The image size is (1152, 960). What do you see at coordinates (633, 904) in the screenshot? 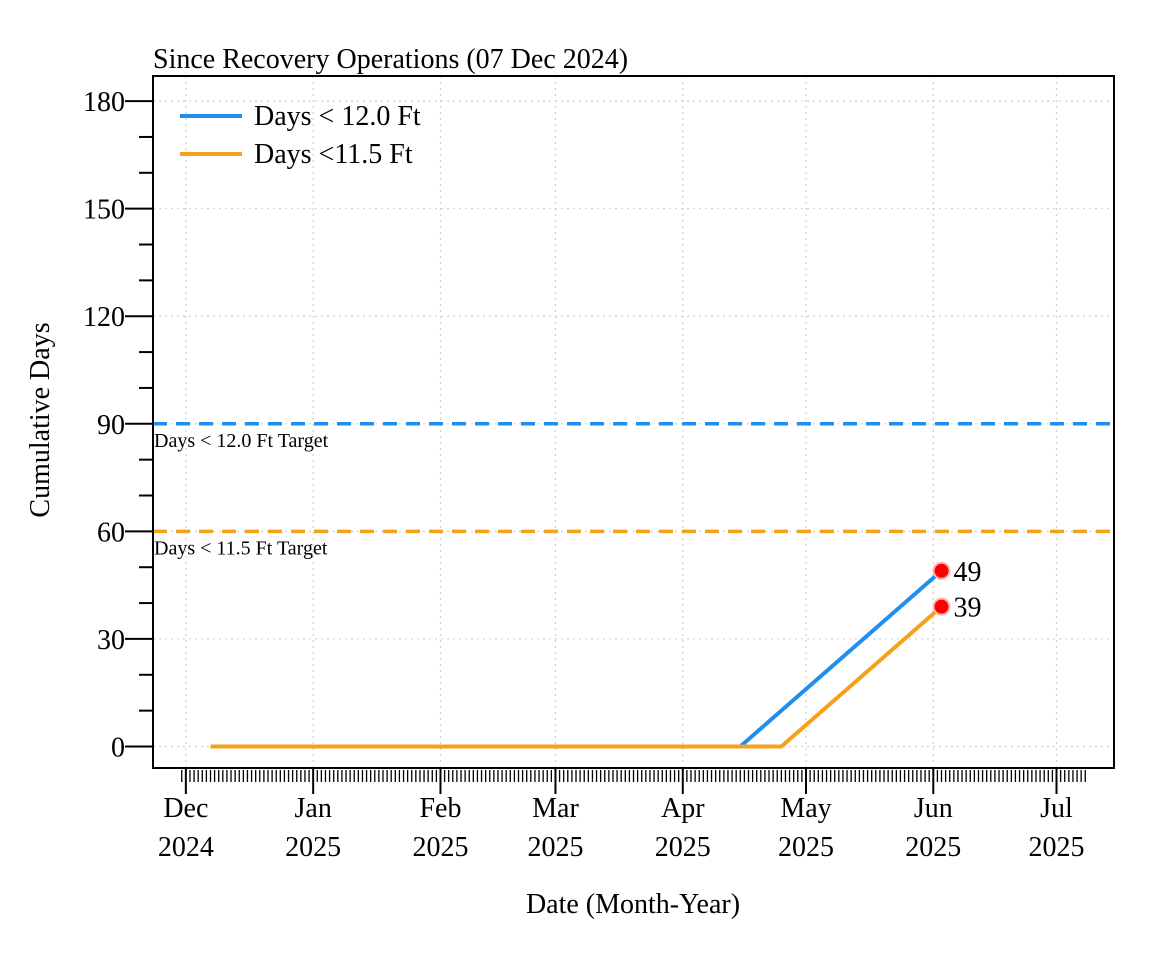
I see `x-axis-title: Date (Month-Year)` at bounding box center [633, 904].